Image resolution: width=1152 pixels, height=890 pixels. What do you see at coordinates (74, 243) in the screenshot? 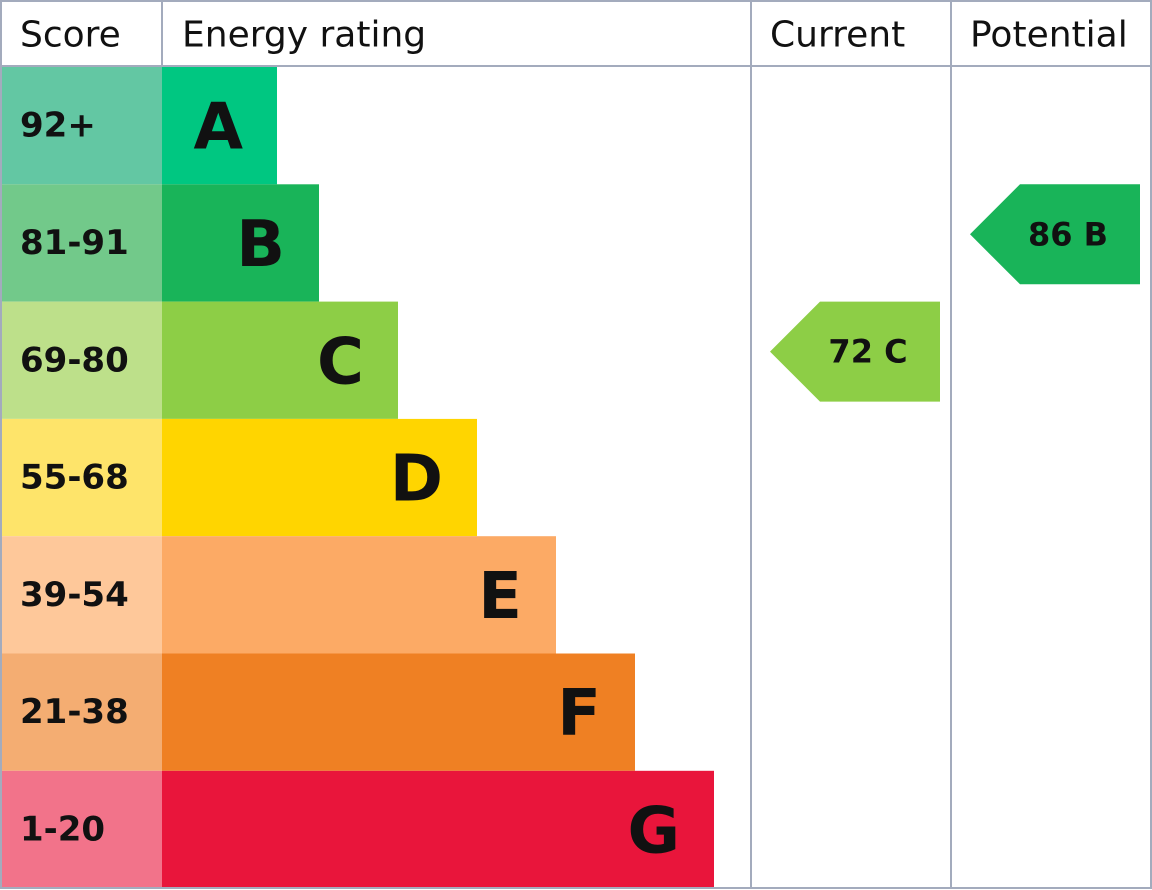
I see `score-label: 81-91` at bounding box center [74, 243].